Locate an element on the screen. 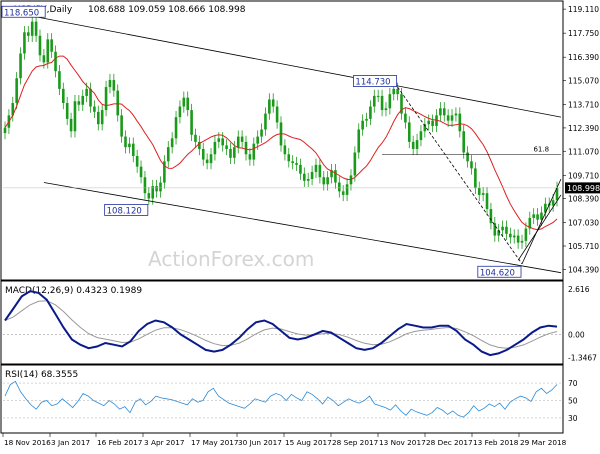  macd-title: MACD(12,26,9) 0.4323 0.1989 is located at coordinates (73, 291).